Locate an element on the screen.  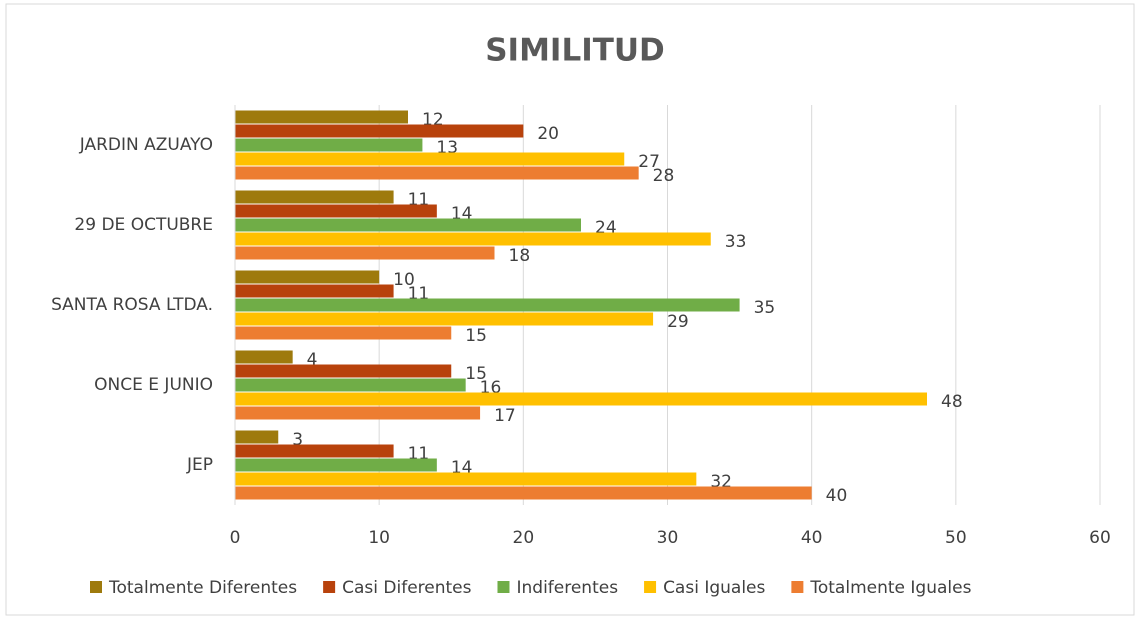
value-label: 29 is located at coordinates (678, 322).